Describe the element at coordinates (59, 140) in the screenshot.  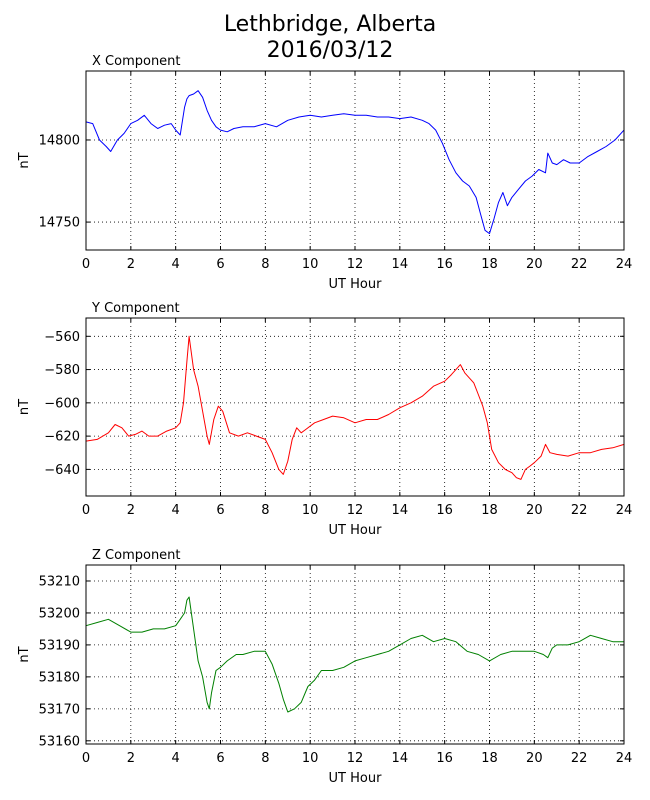
I see `x-ytick-label: 14800` at that location.